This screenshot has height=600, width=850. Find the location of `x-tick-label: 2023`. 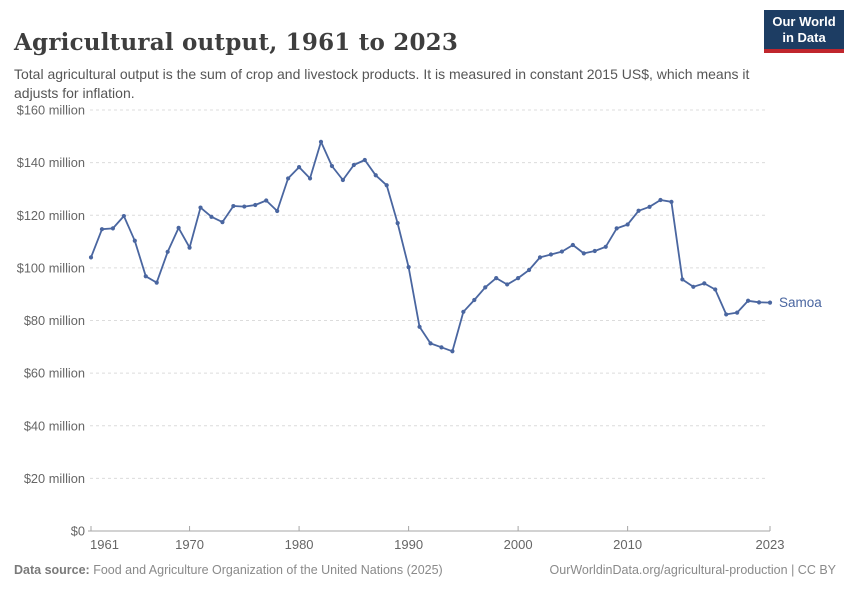

x-tick-label: 2023 is located at coordinates (770, 544).